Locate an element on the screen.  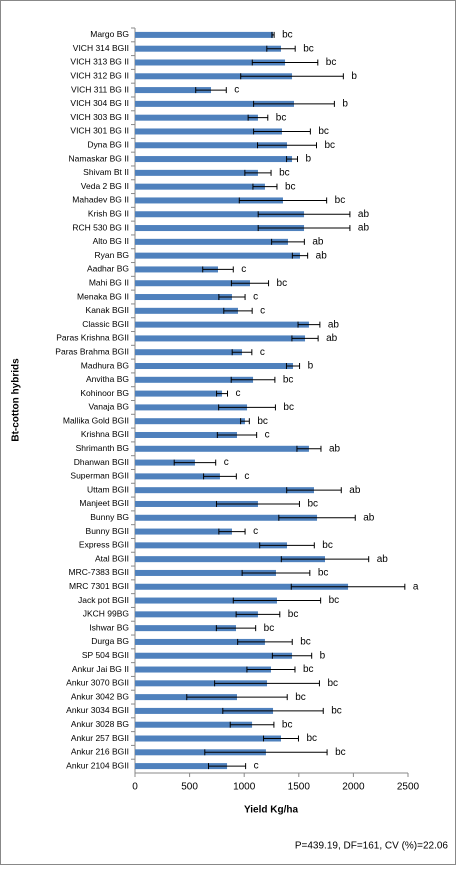
y-tick-label: Ankur 3028 BG is located at coordinates (100, 724).